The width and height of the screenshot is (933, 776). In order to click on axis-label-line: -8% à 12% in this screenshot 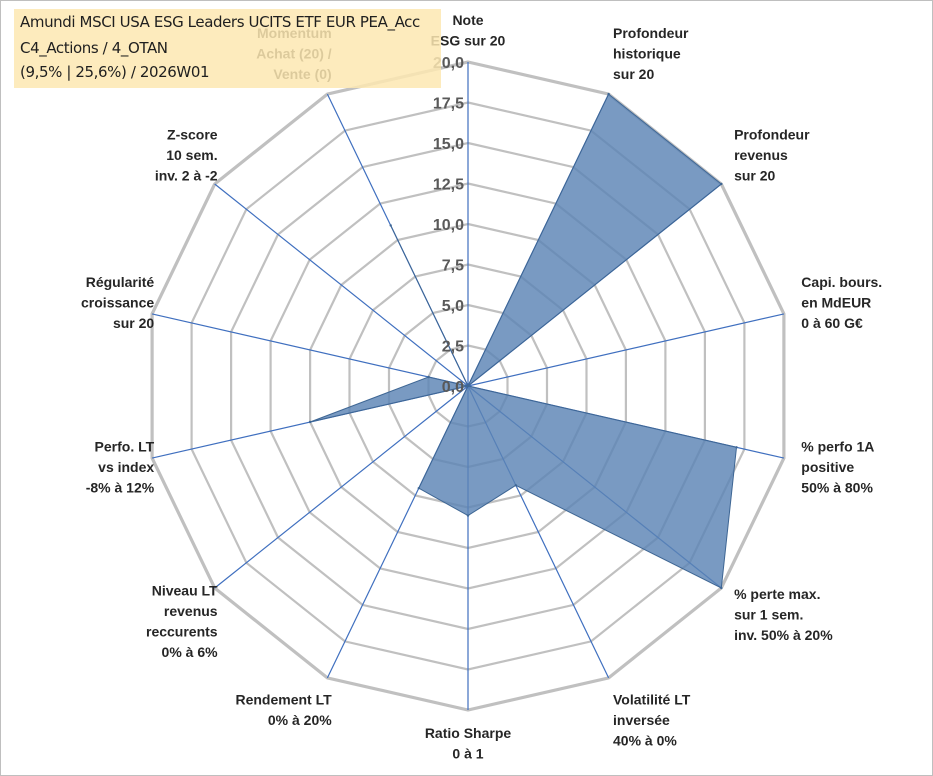, I will do `click(120, 487)`.